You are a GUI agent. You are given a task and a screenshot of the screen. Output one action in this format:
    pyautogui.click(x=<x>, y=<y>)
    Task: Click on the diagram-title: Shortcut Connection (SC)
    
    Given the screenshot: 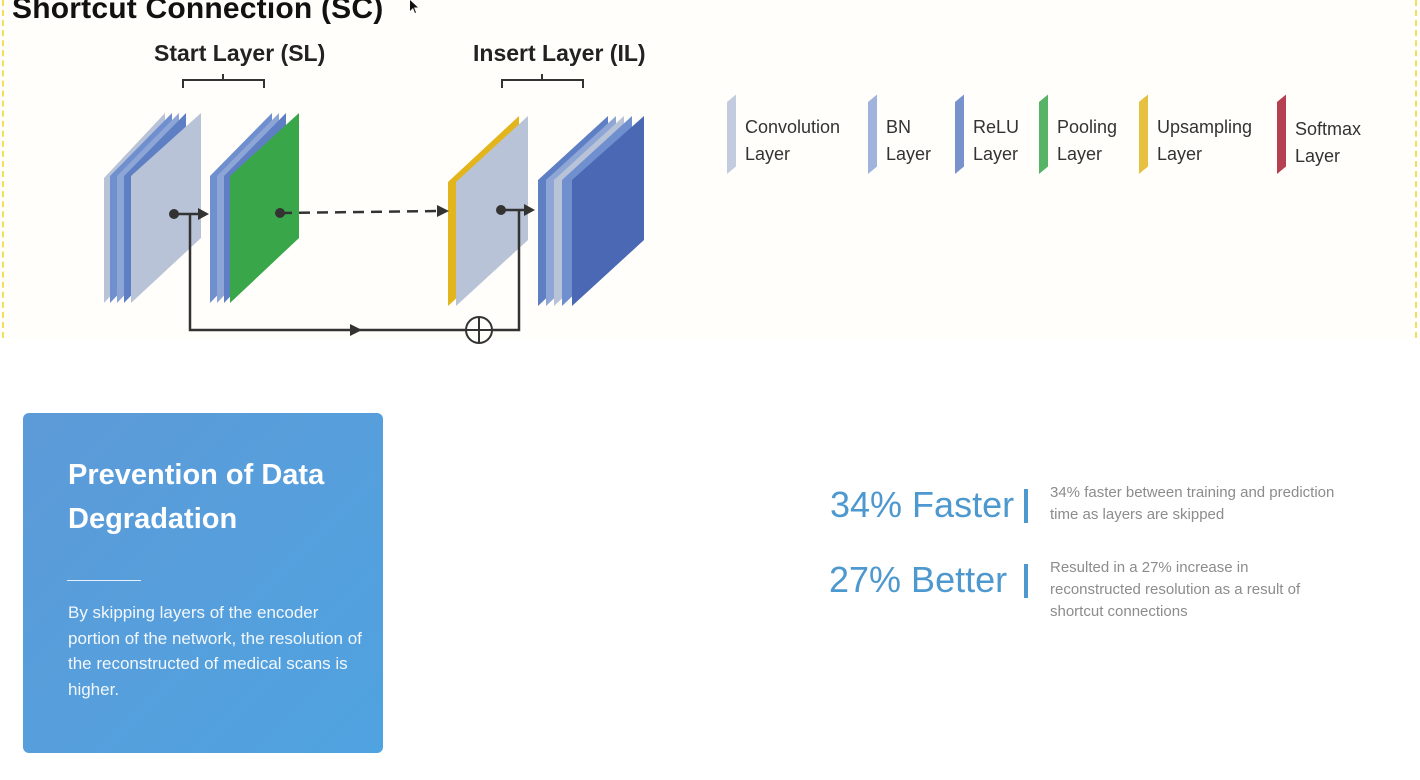 What is the action you would take?
    pyautogui.click(x=198, y=12)
    